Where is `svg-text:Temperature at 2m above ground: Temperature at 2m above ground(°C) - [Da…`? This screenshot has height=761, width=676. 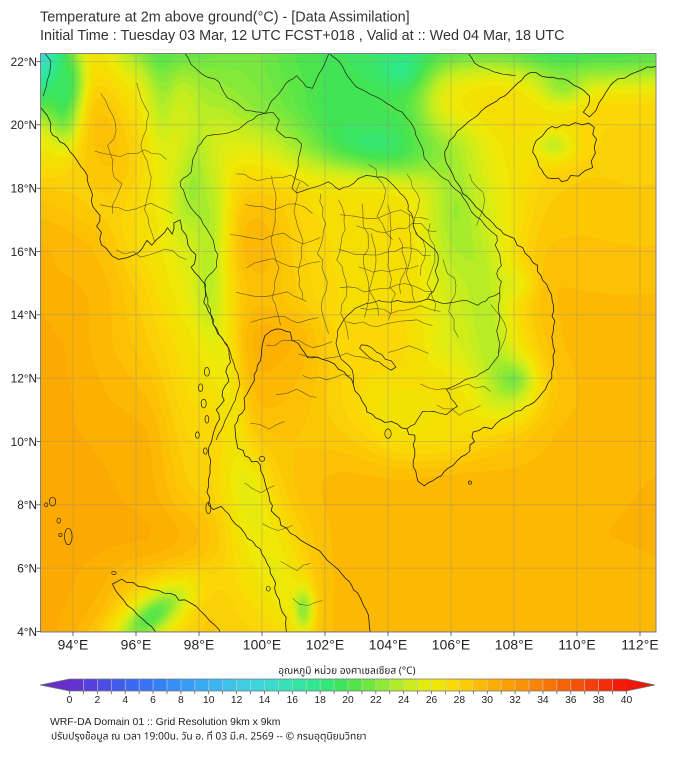 svg-text:Temperature at 2m above ground: Temperature at 2m above ground(°C) - [Da… is located at coordinates (225, 17).